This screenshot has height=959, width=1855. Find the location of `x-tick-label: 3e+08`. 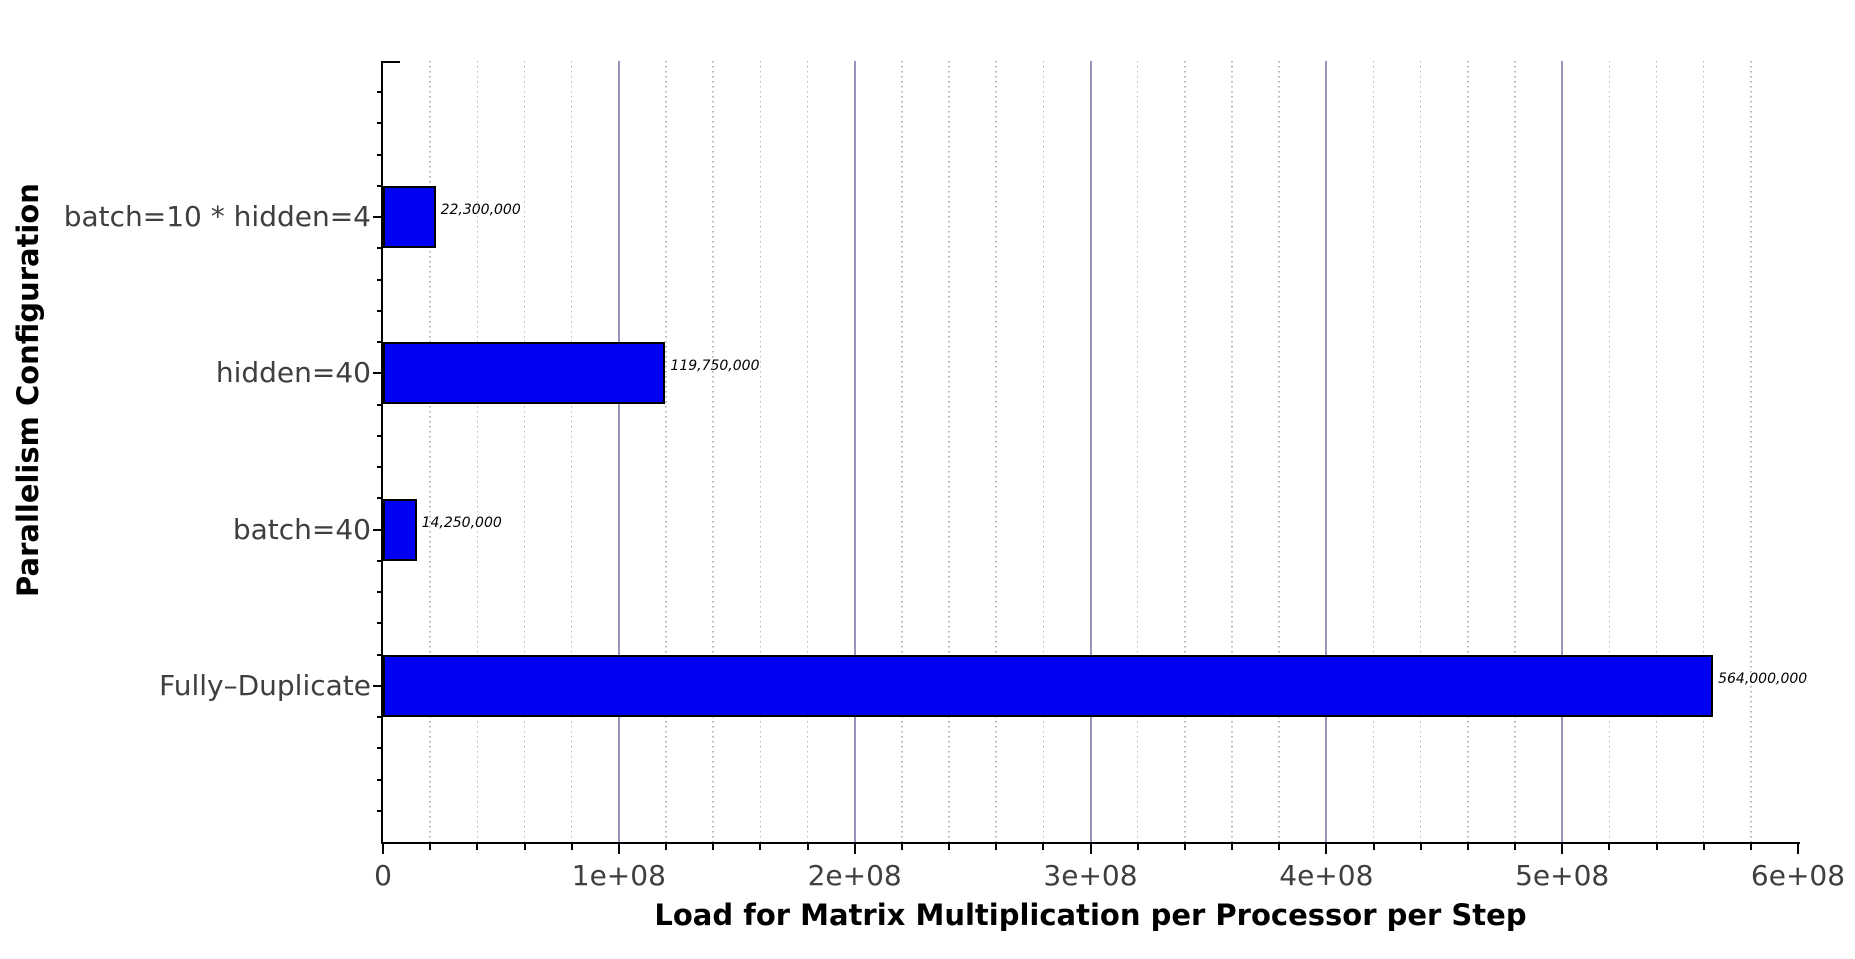

x-tick-label: 3e+08 is located at coordinates (1090, 875).